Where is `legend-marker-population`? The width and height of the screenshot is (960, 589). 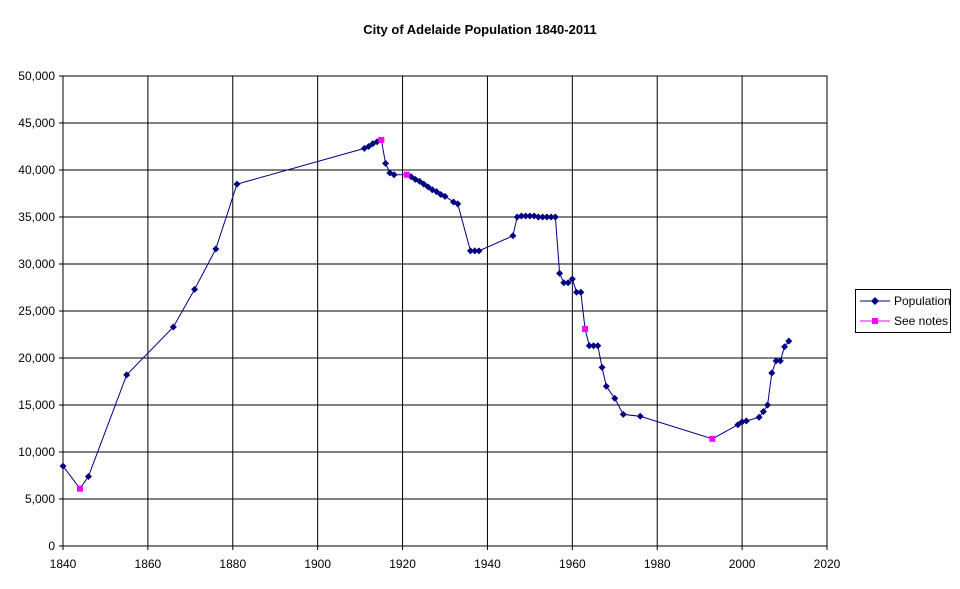 legend-marker-population is located at coordinates (875, 301).